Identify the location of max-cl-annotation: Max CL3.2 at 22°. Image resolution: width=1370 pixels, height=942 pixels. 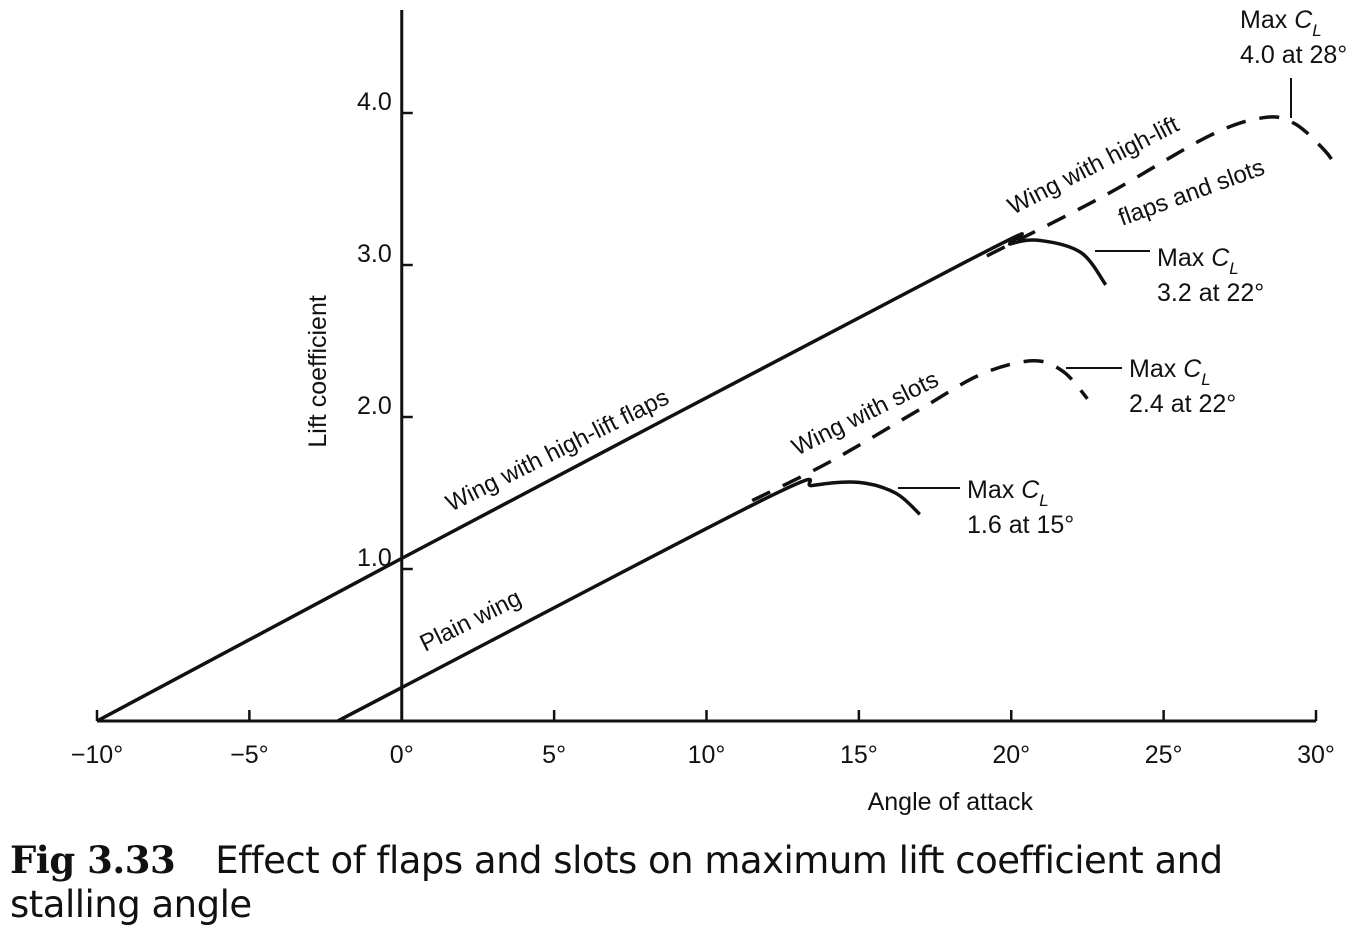
(1179, 275).